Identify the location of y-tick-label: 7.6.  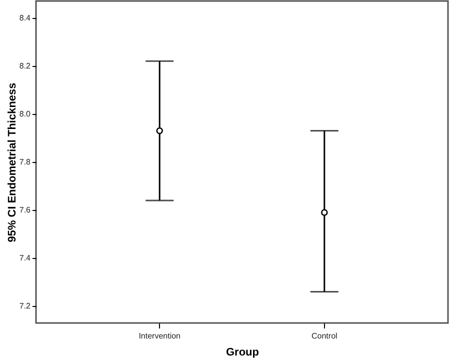
(25, 210).